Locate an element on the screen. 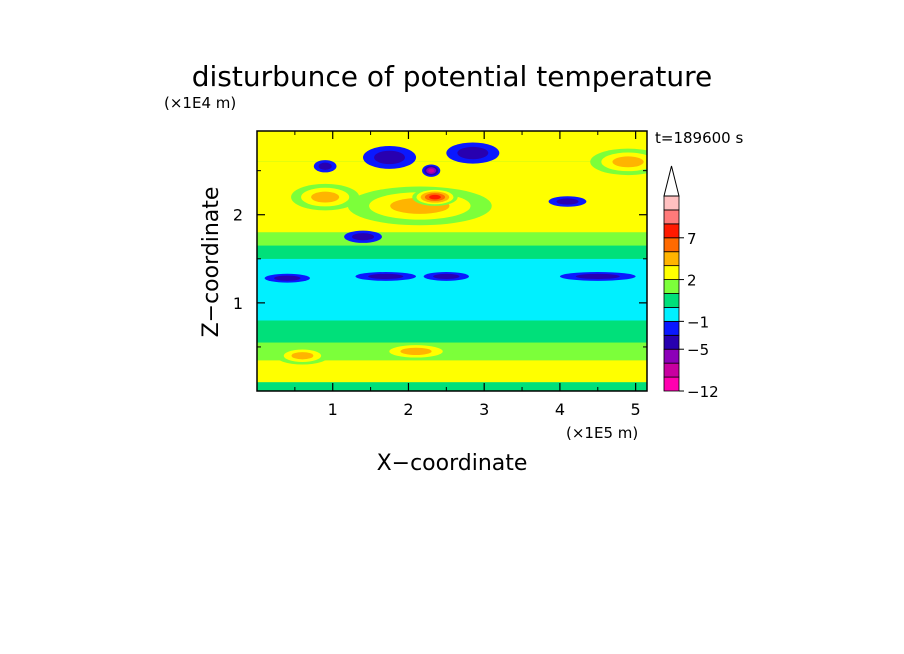 This screenshot has width=904, height=654. x-tick-label: 3 is located at coordinates (484, 409).